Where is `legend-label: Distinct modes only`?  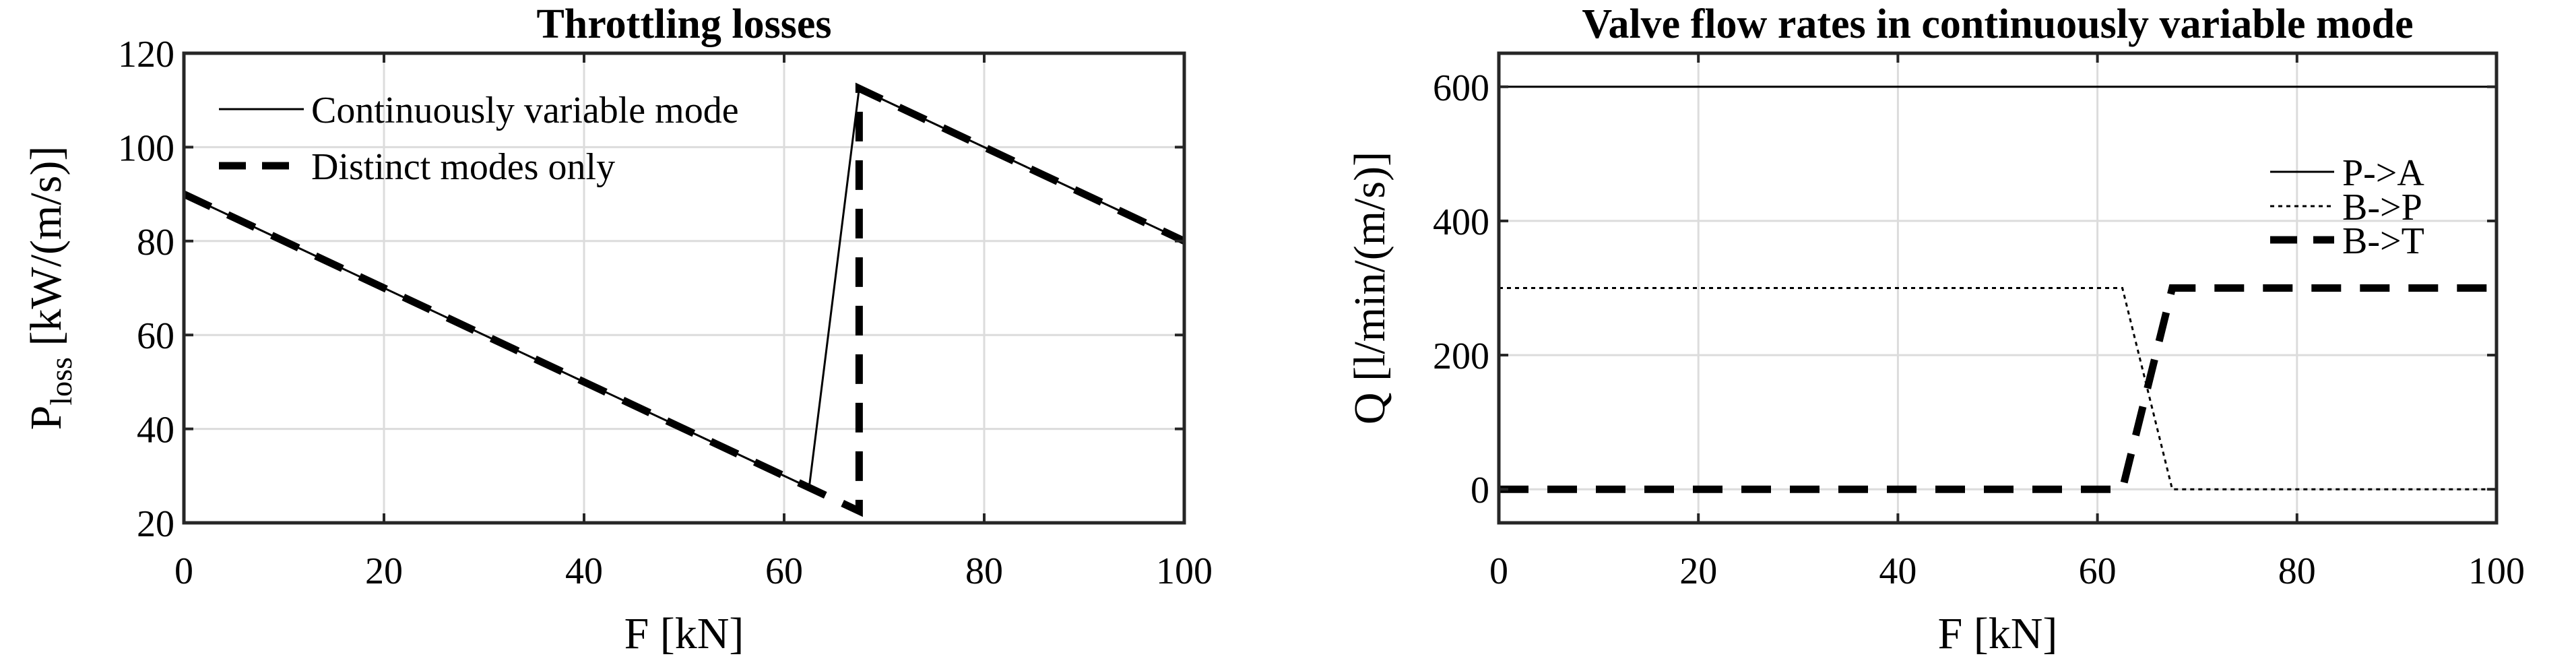
legend-label: Distinct modes only is located at coordinates (463, 167).